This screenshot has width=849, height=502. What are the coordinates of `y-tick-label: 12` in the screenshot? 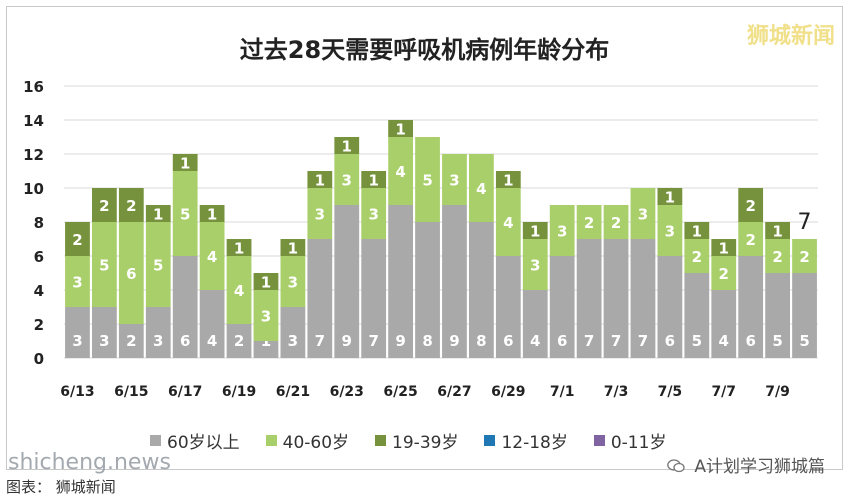 It's located at (33, 155).